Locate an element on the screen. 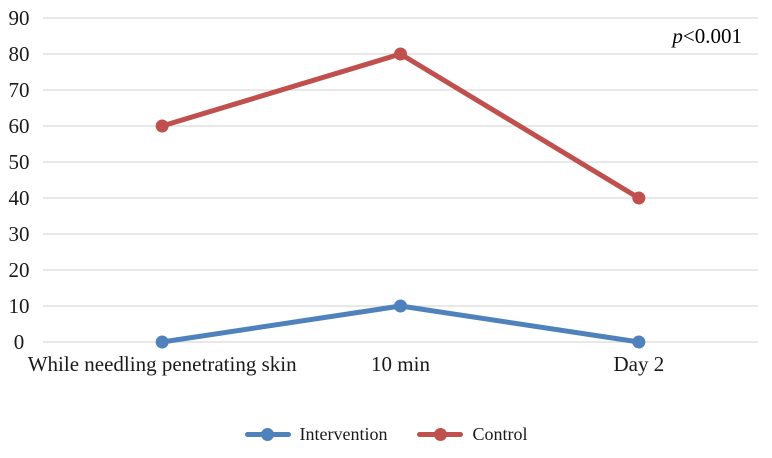 The image size is (772, 458). y-axis: 90 80 70 60 50 40 30 20 10 0 is located at coordinates (20, 229).